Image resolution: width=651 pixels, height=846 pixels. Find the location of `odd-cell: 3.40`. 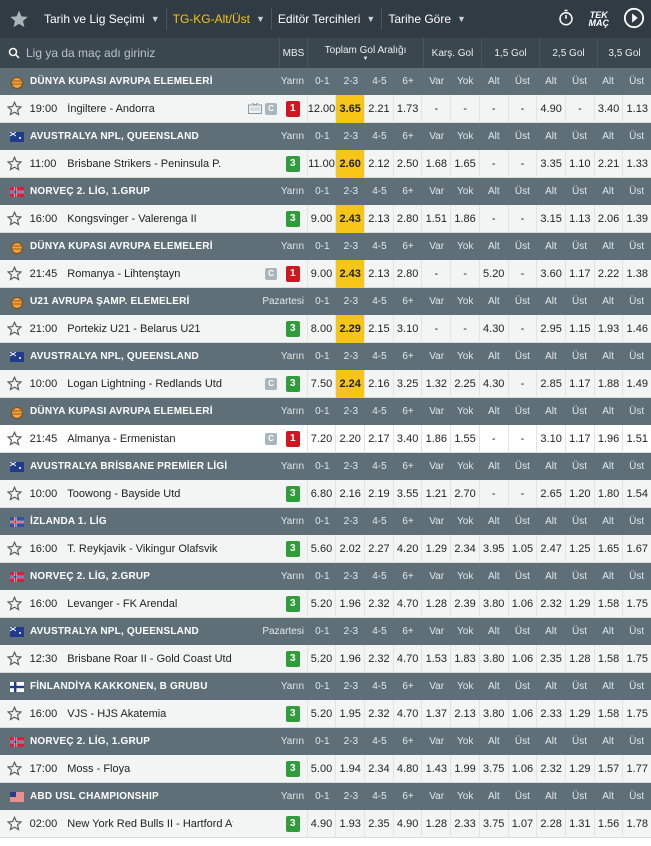

odd-cell: 3.40 is located at coordinates (407, 438).